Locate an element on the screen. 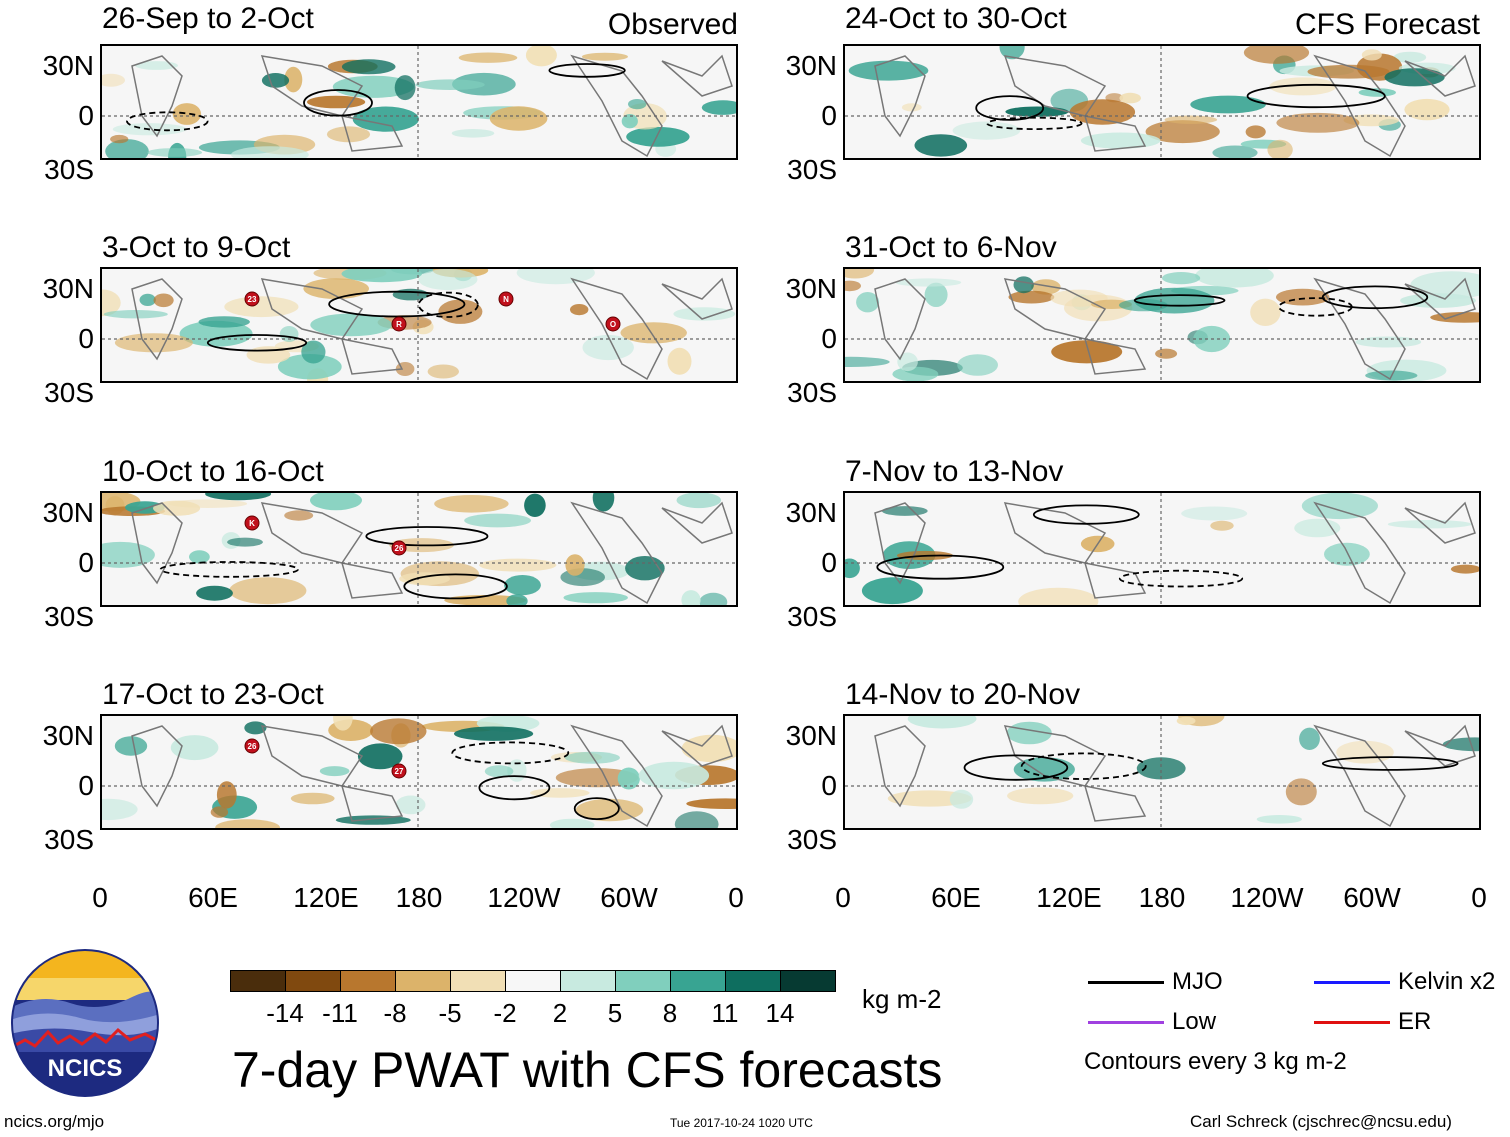 The image size is (1510, 1137). legend-label: Low is located at coordinates (1194, 1021).